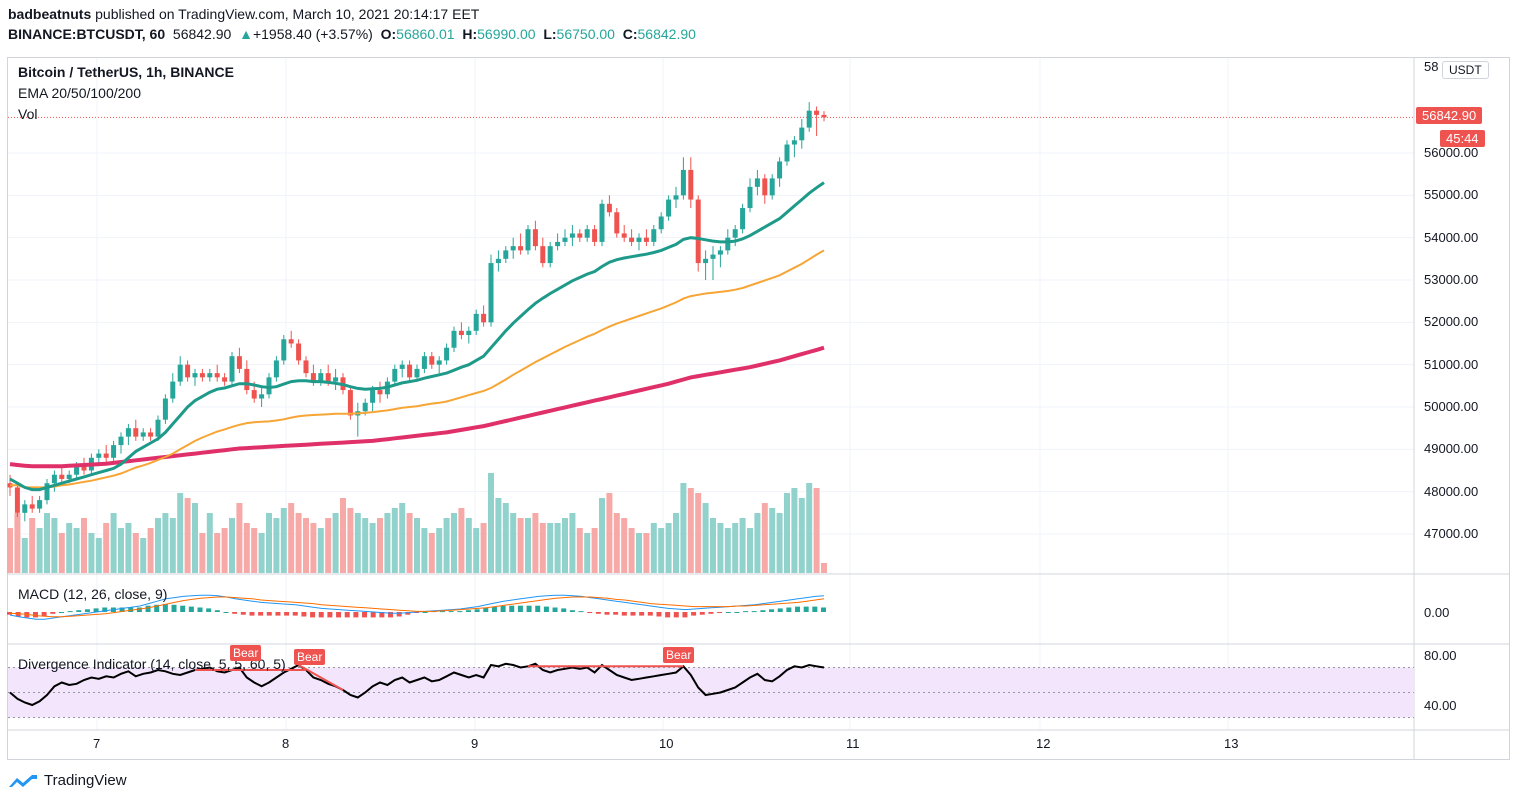 Image resolution: width=1519 pixels, height=805 pixels. Describe the element at coordinates (1451, 195) in the screenshot. I see `price-tick: 55000.00` at that location.